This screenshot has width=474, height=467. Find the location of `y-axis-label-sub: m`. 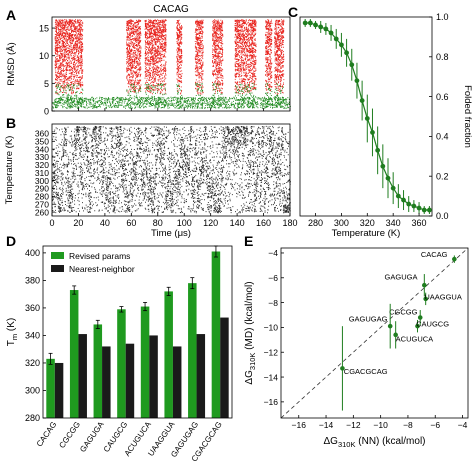

y-axis-label-sub: m is located at coordinates (14, 337).